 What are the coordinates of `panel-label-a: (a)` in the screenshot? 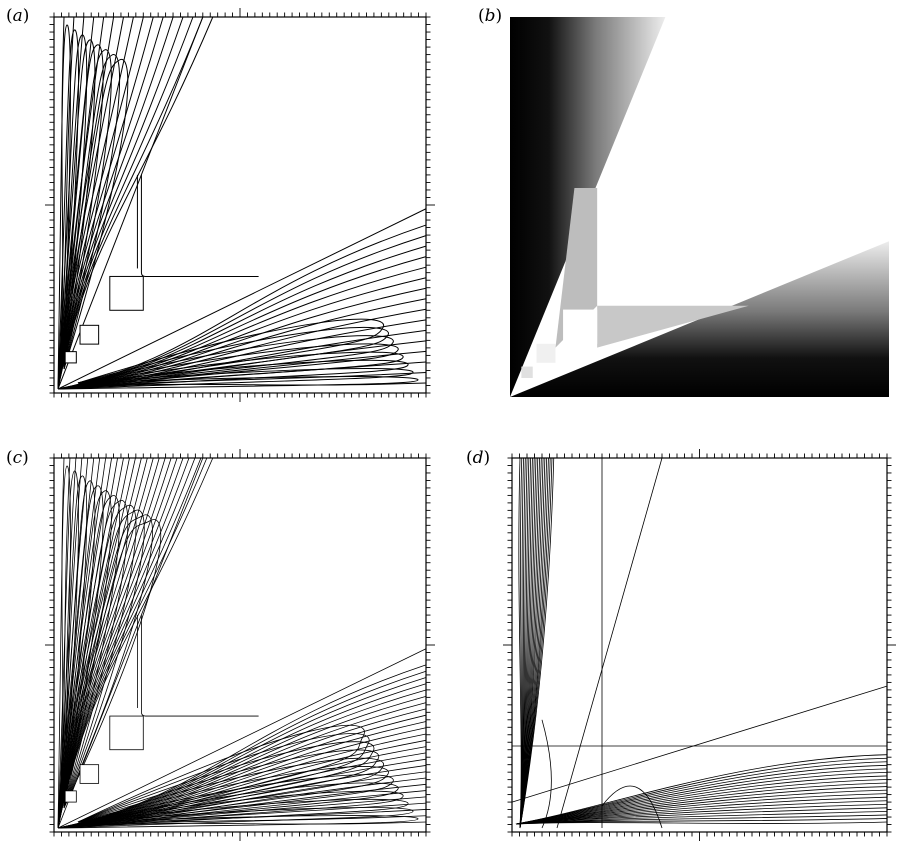 It's located at (18, 16).